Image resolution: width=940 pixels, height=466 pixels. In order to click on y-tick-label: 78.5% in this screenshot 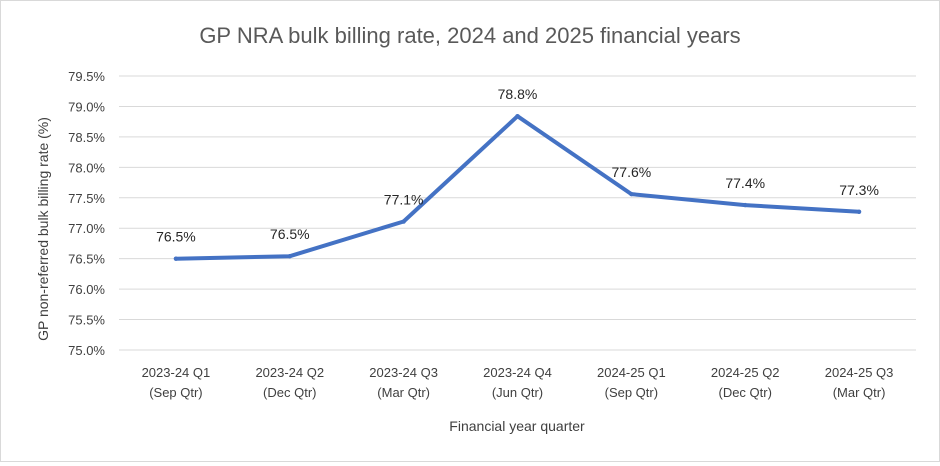, I will do `click(86, 137)`.